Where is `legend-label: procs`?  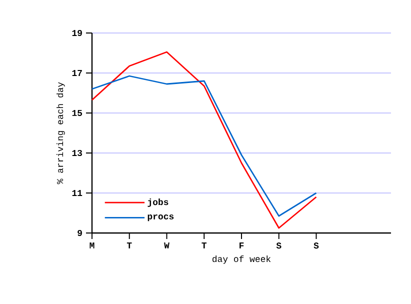
legend-label: procs is located at coordinates (161, 218).